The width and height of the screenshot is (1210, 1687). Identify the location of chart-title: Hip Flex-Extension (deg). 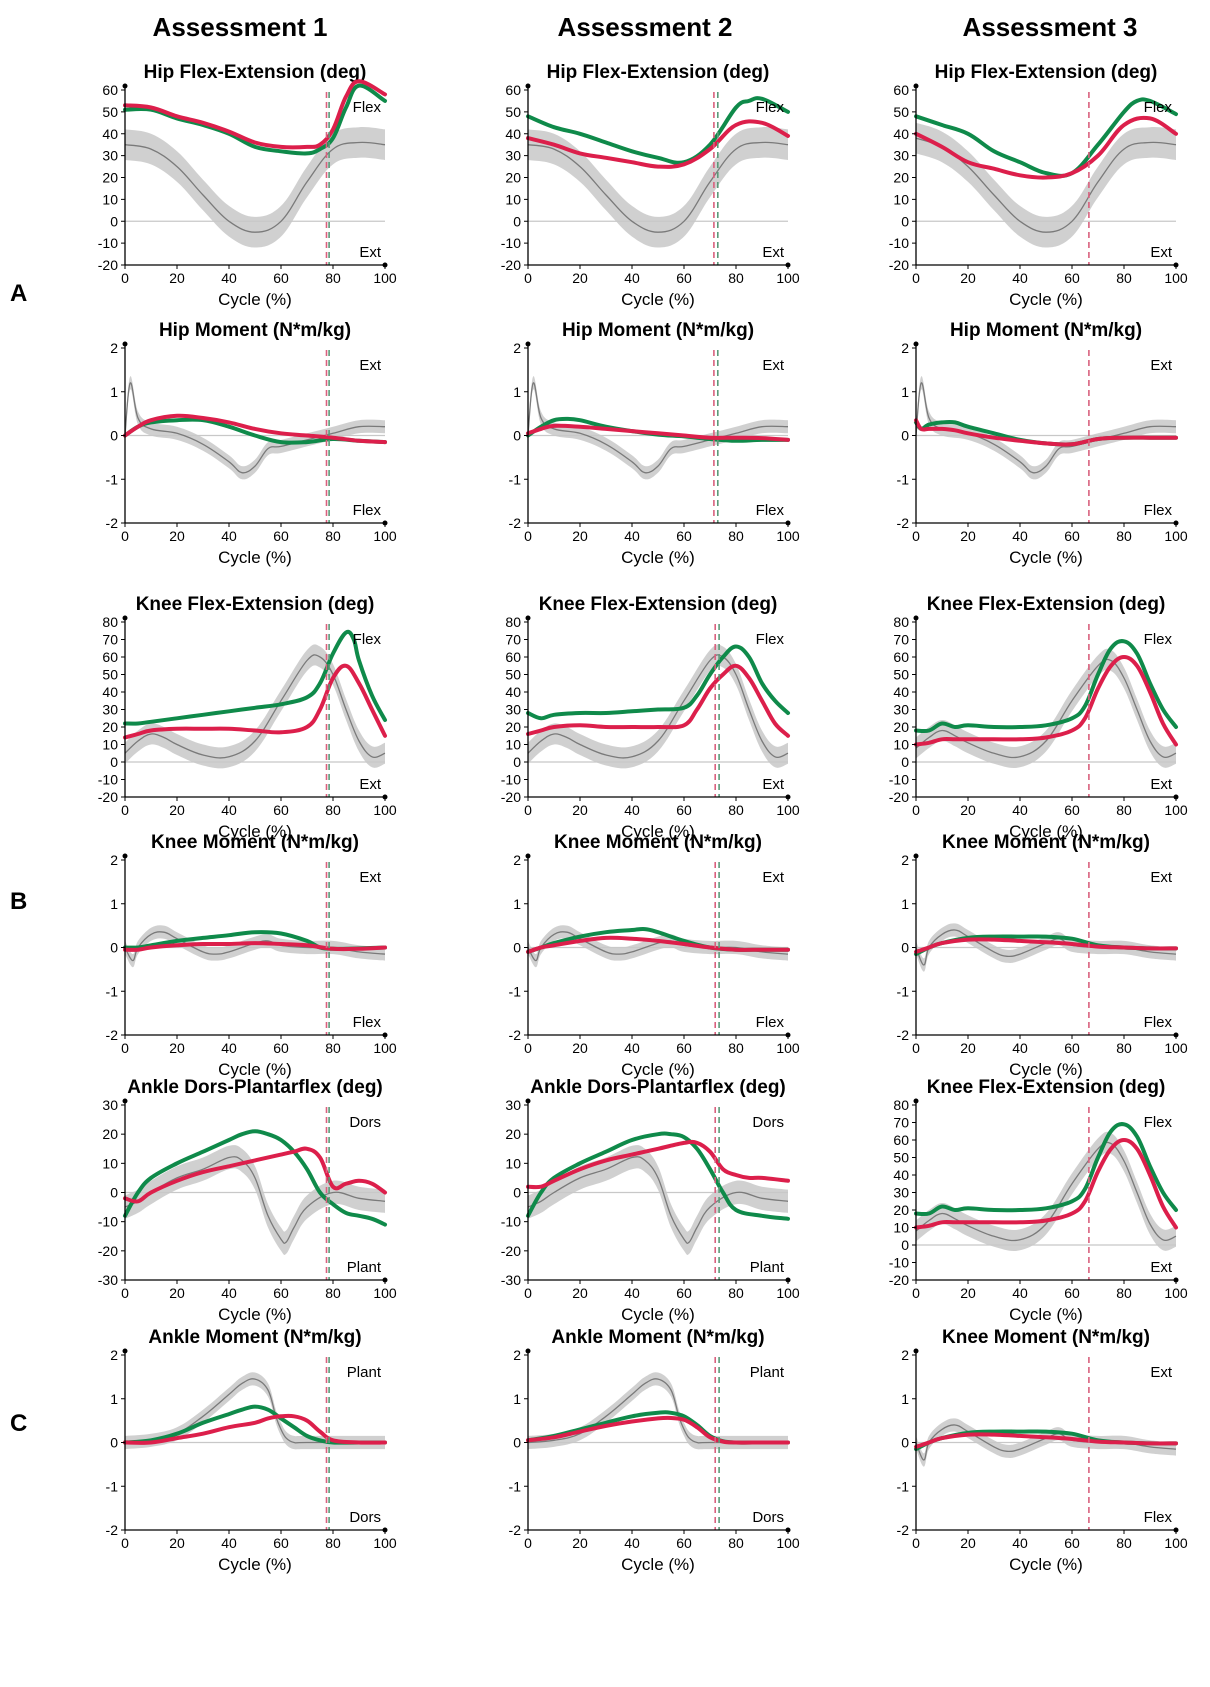
(255, 72).